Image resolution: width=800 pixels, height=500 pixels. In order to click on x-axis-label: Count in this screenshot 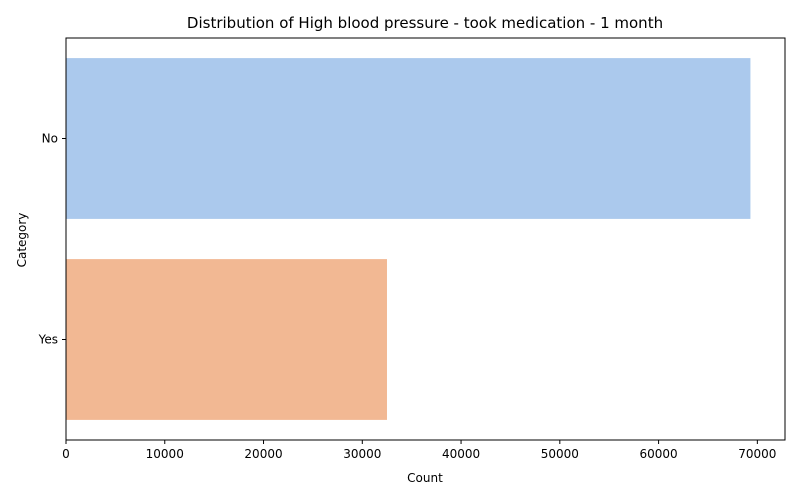, I will do `click(425, 478)`.